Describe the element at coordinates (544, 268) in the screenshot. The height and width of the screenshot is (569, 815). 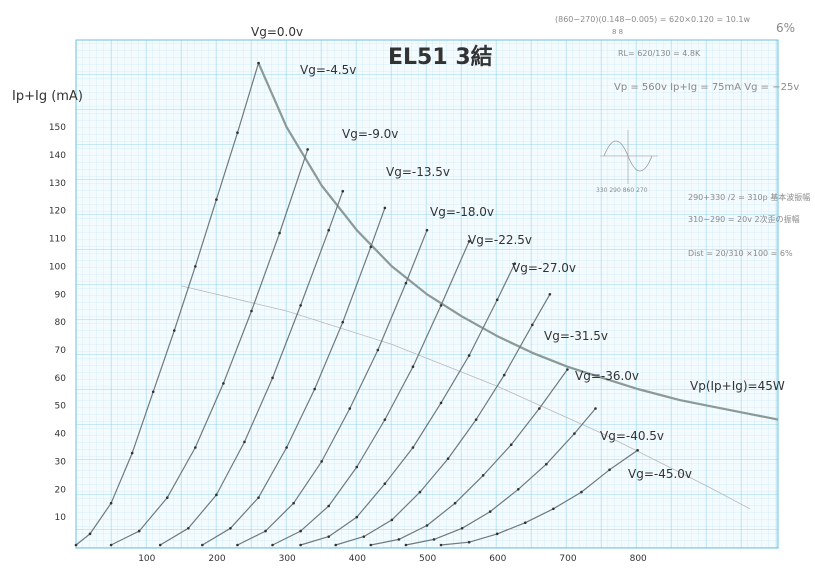
I see `label-vg-27-0: Vg=-27.0v` at that location.